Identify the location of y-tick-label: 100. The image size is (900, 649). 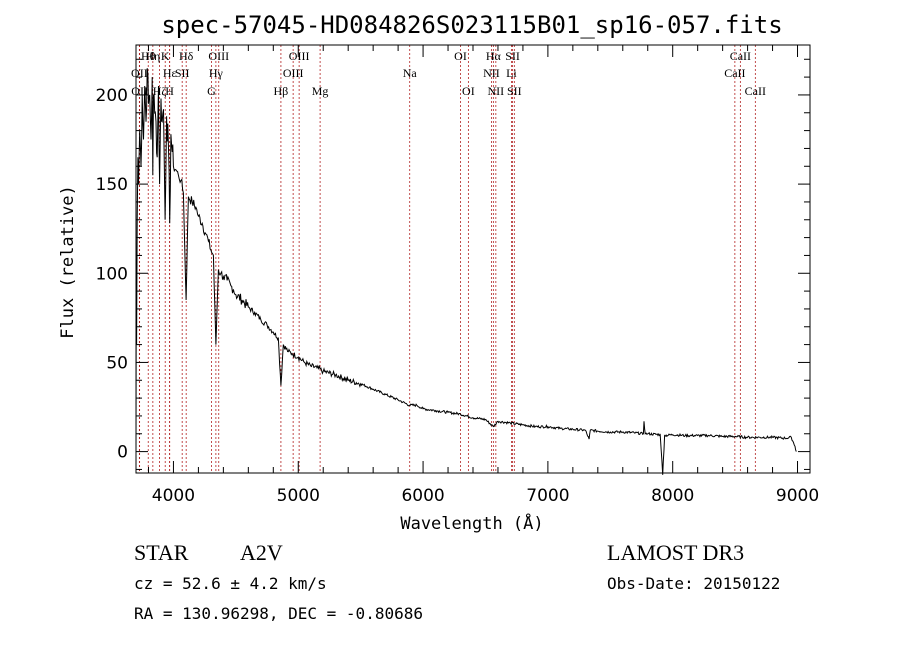
(112, 274).